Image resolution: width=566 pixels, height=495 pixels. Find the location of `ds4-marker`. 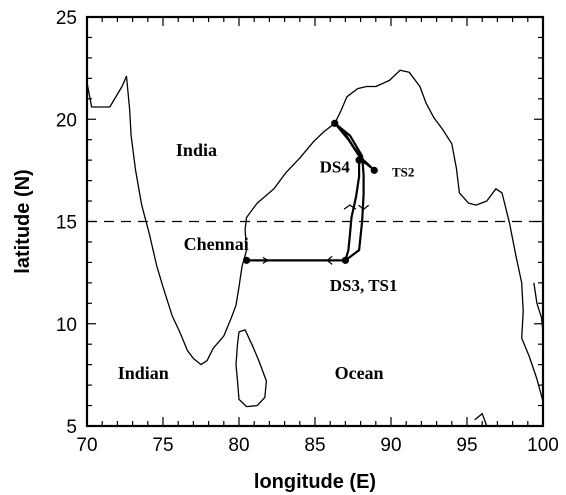

ds4-marker is located at coordinates (359, 160).